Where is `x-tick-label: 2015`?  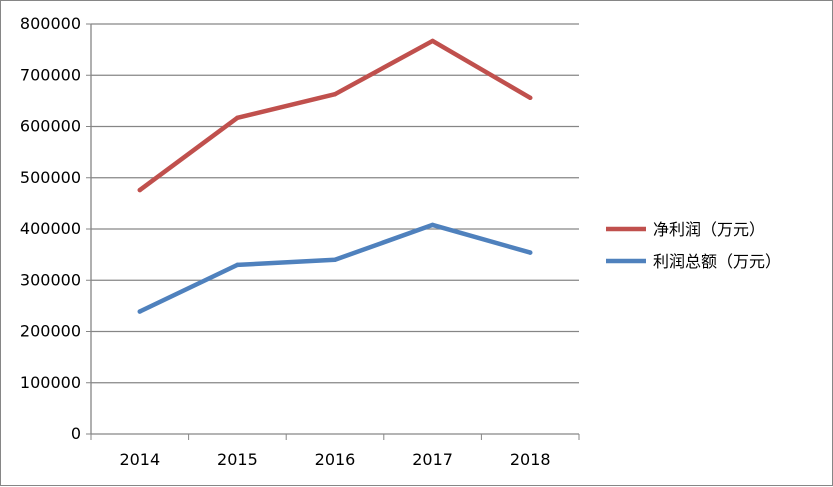 x-tick-label: 2015 is located at coordinates (237, 459).